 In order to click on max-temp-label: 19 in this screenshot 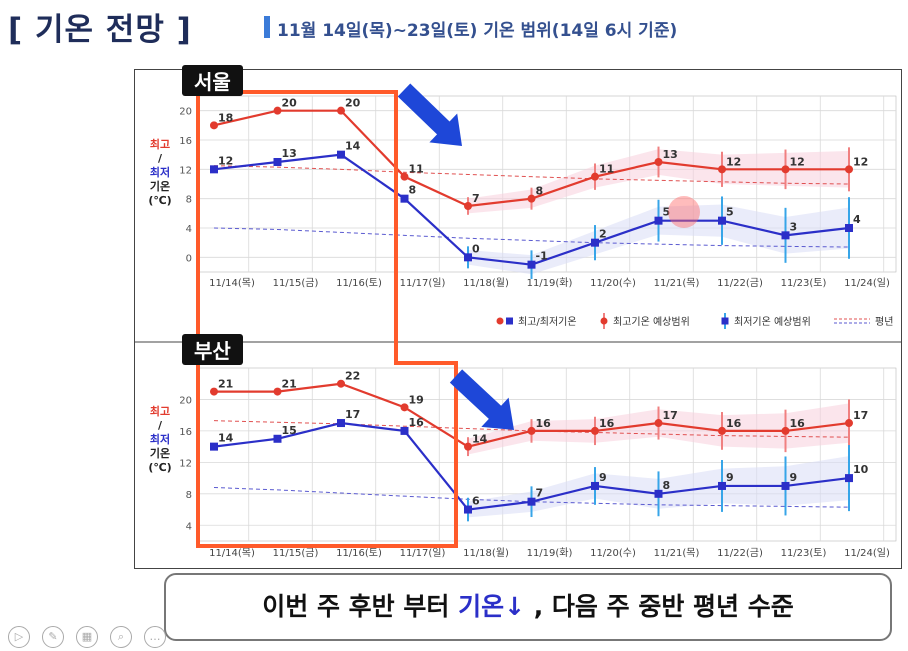, I will do `click(416, 399)`.